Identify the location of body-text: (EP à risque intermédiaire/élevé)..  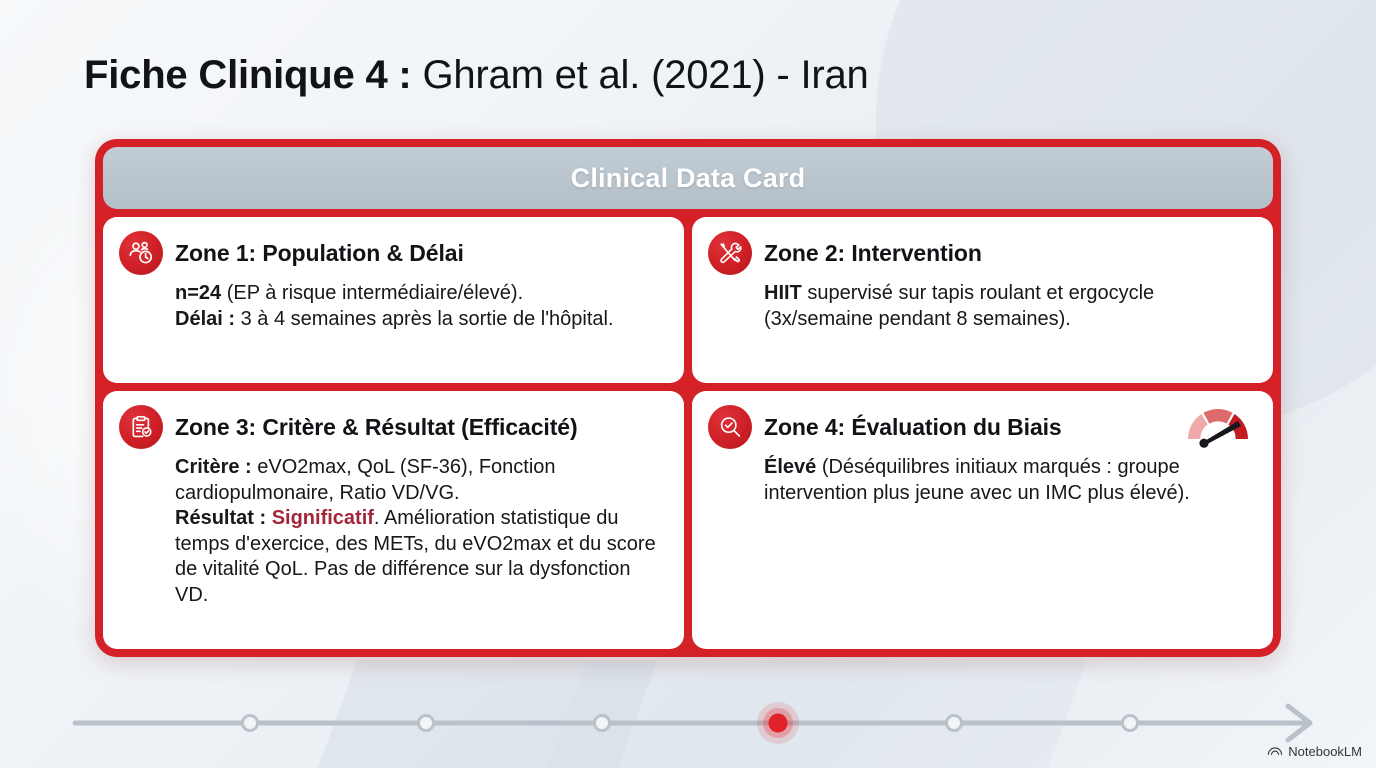
(372, 293).